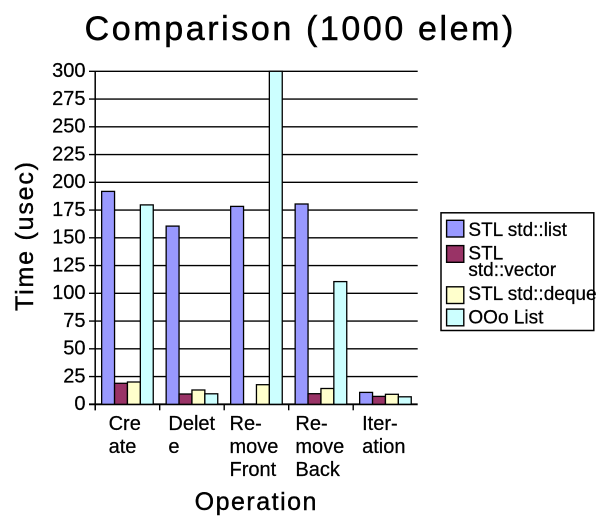  Describe the element at coordinates (68, 99) in the screenshot. I see `svg-text: 275` at that location.